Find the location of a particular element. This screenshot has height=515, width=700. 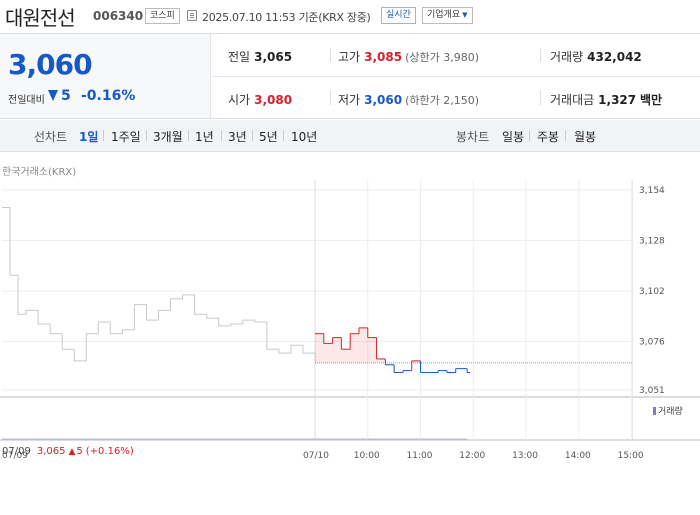

volume: 거래량 432,042 is located at coordinates (596, 58).